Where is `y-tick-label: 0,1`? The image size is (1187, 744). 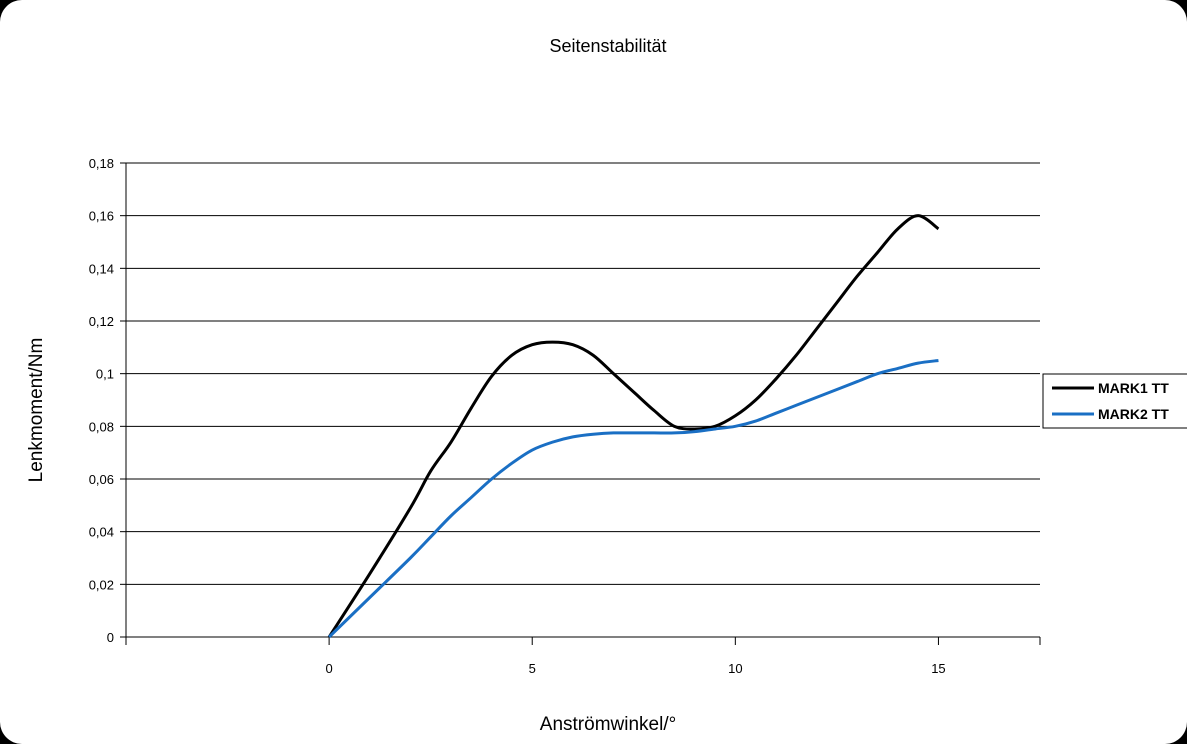 y-tick-label: 0,1 is located at coordinates (105, 374).